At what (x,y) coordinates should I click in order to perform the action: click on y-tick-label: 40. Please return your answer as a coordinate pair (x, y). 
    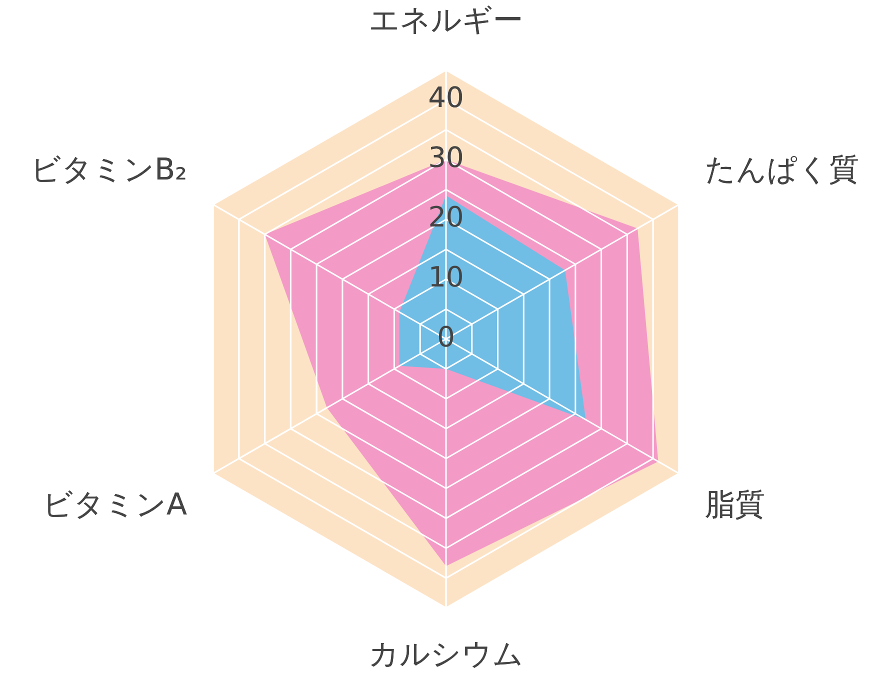
    Looking at the image, I should click on (446, 97).